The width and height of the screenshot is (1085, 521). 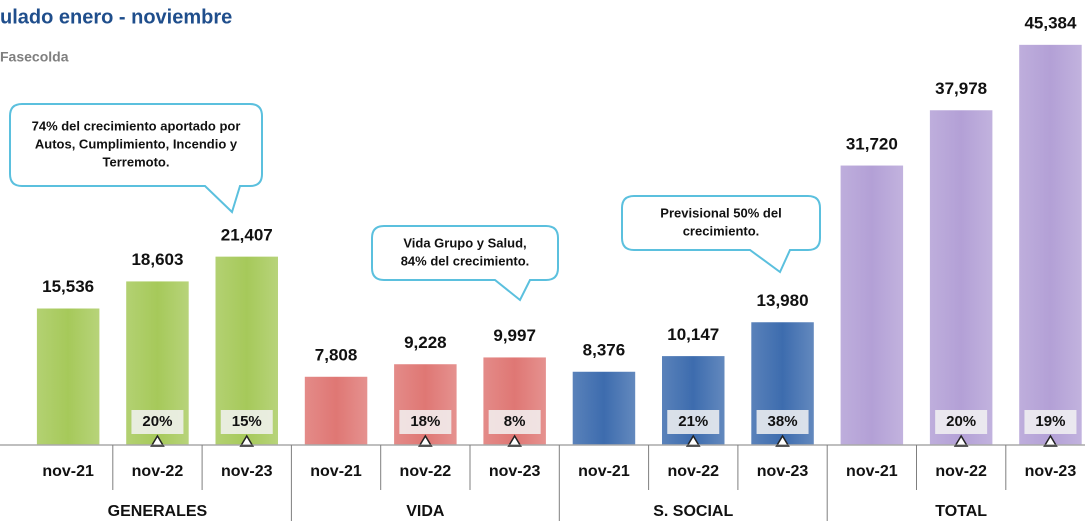 What do you see at coordinates (514, 335) in the screenshot?
I see `value-label: 9,997` at bounding box center [514, 335].